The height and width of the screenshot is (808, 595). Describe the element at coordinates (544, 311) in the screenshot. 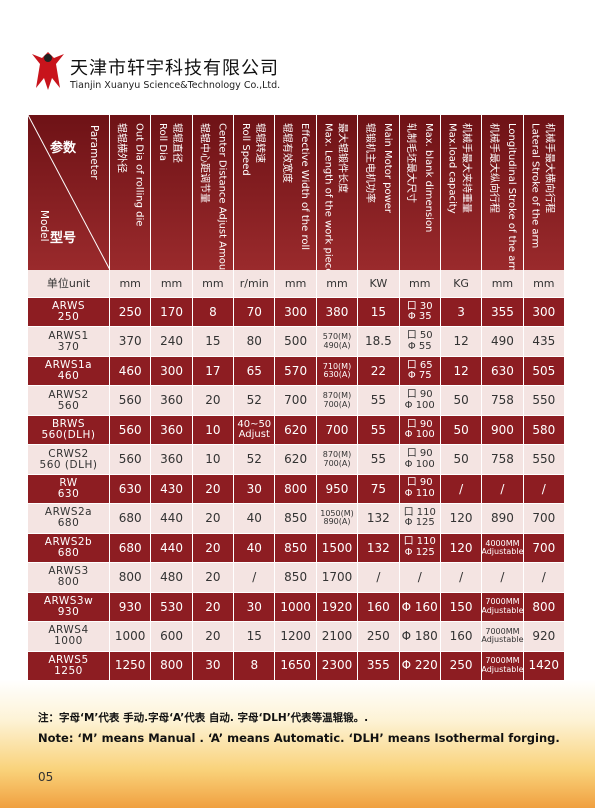

I see `cell-line: 300` at that location.